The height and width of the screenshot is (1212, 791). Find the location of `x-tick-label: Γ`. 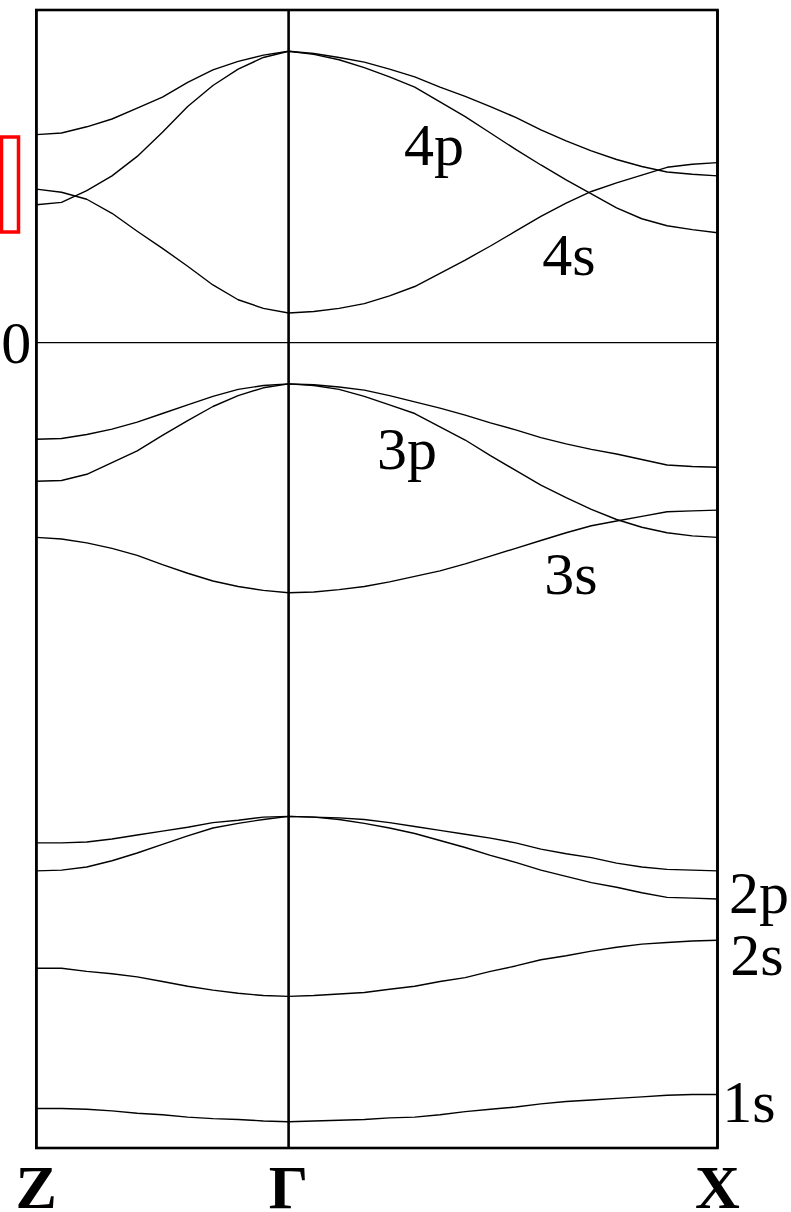

x-tick-label: Γ is located at coordinates (288, 1182).